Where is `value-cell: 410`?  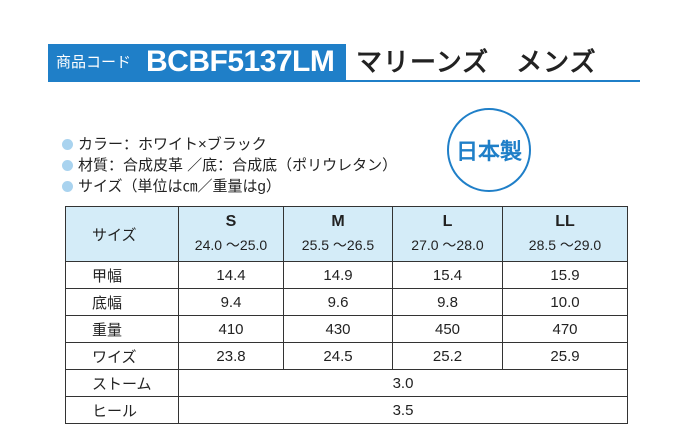
value-cell: 410 is located at coordinates (231, 329).